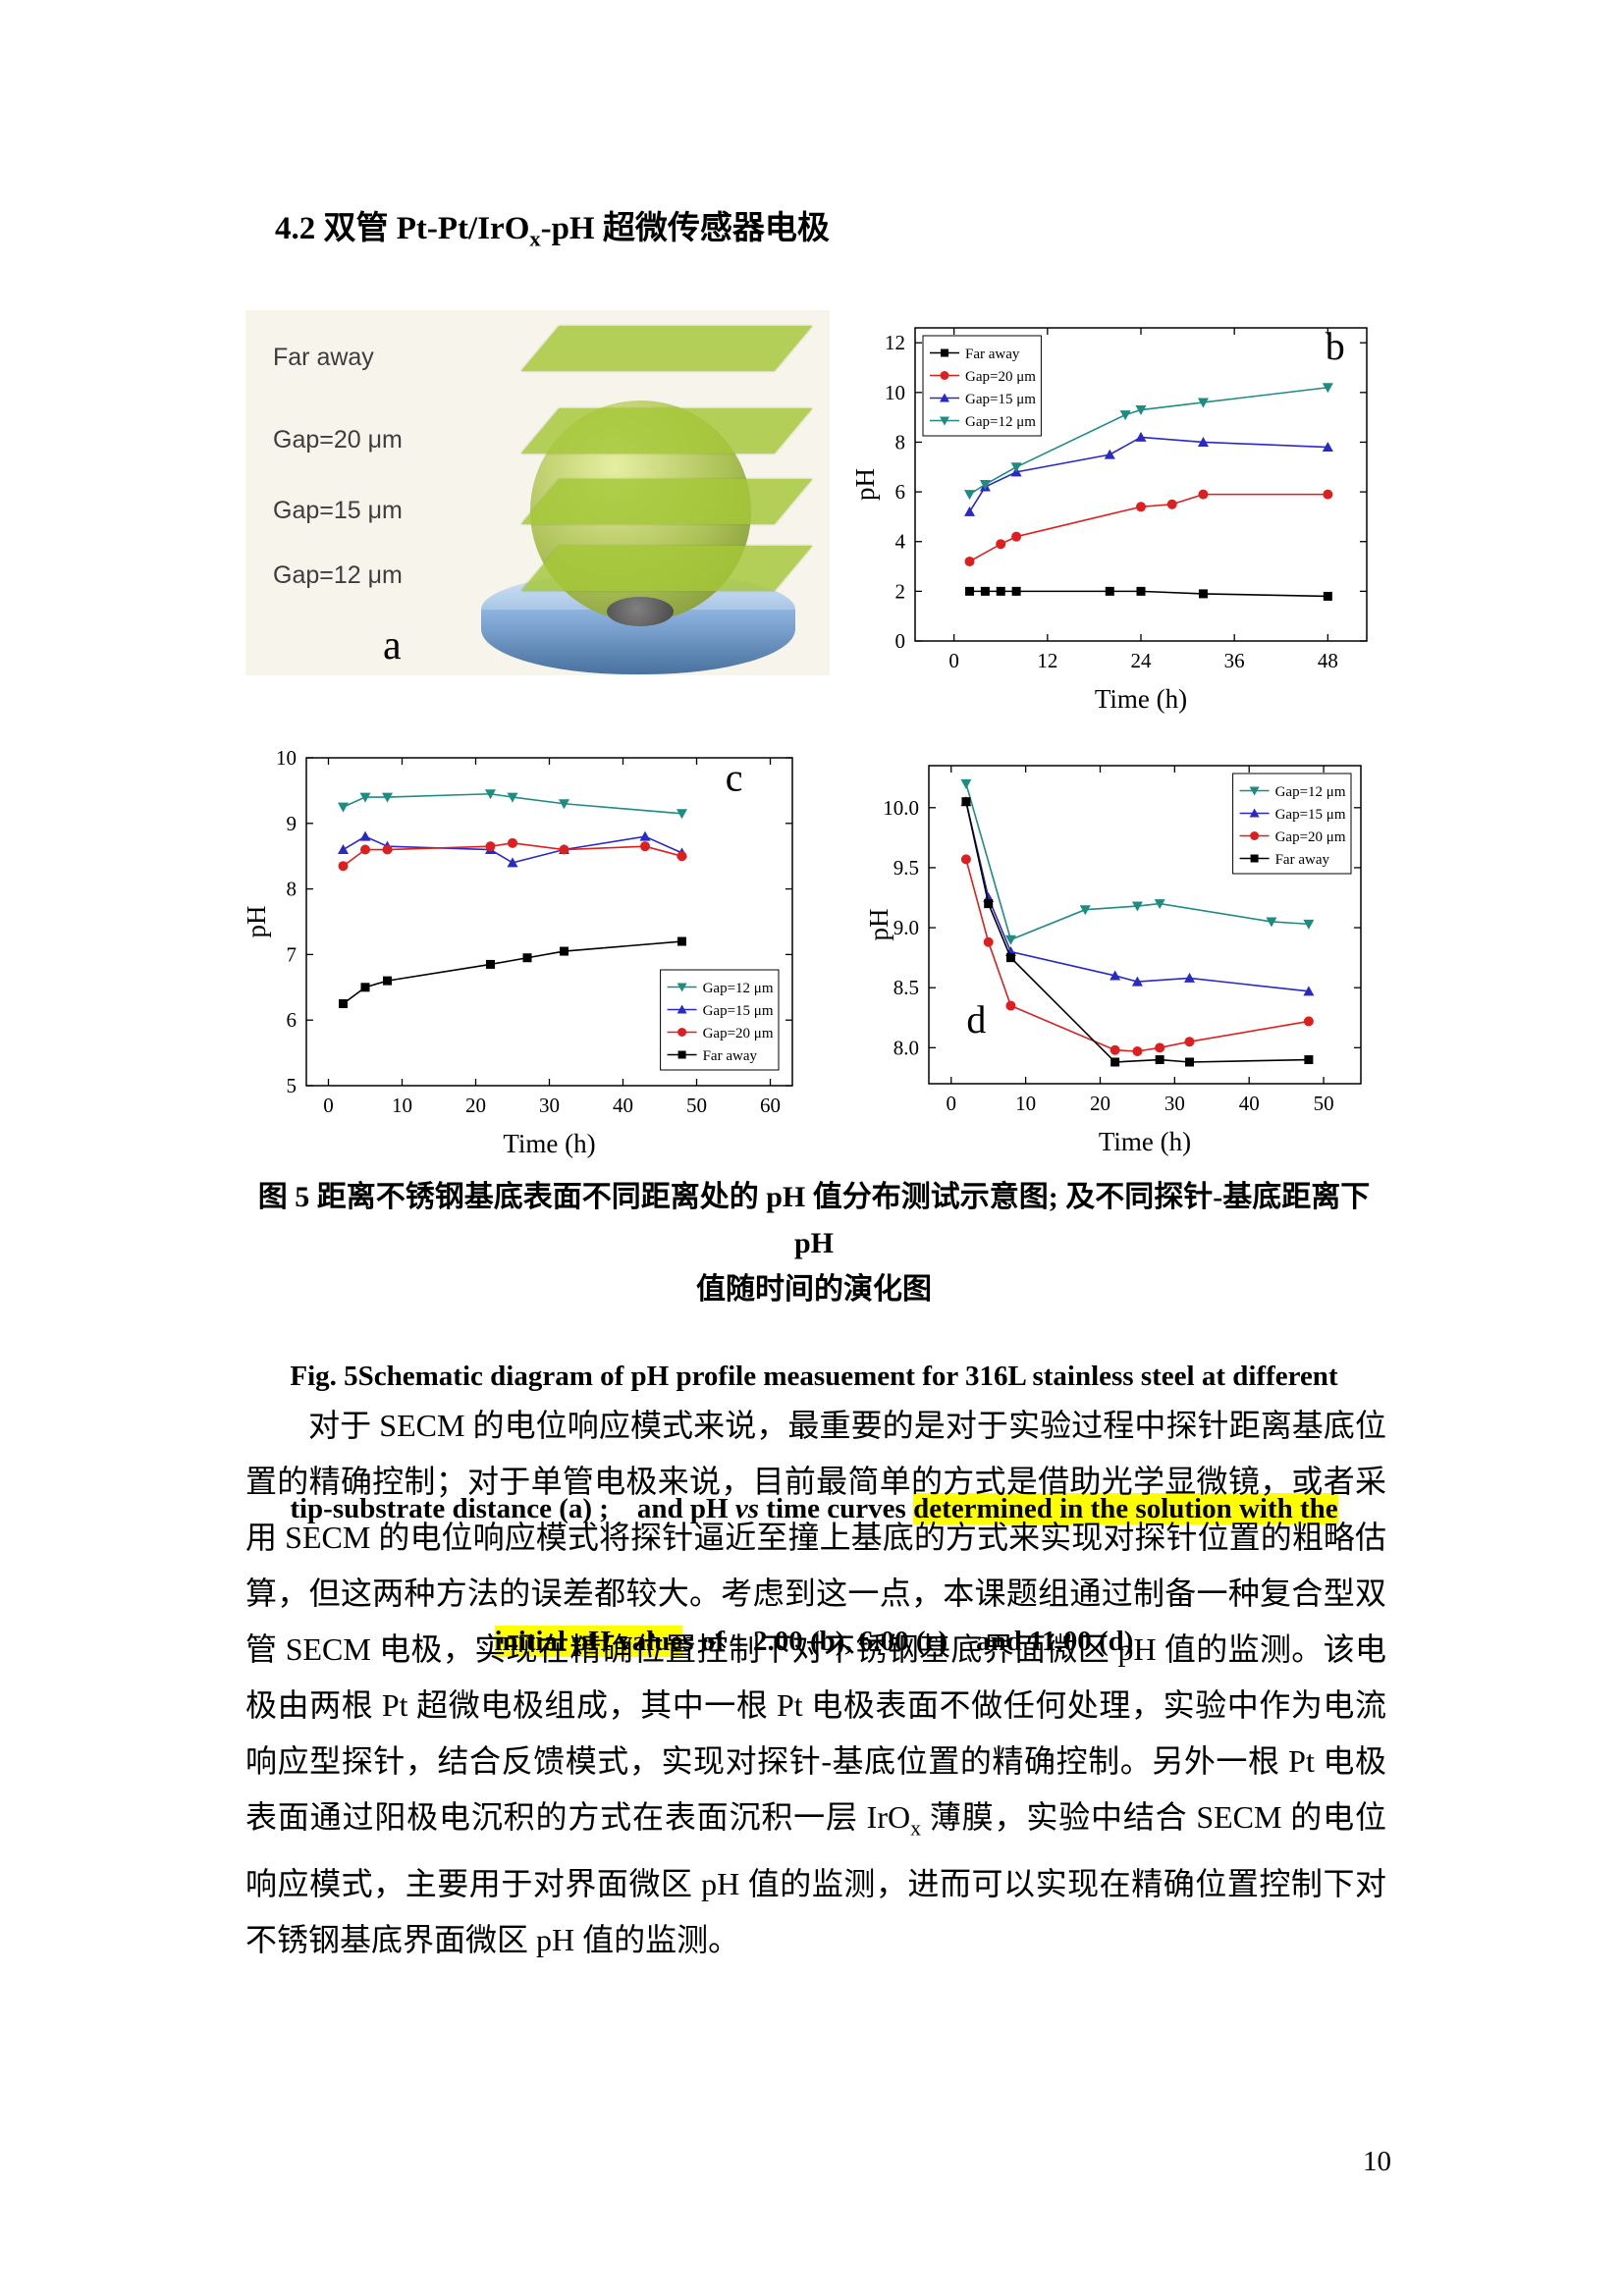 Image resolution: width=1624 pixels, height=2296 pixels. Describe the element at coordinates (836, 1508) in the screenshot. I see `caption-en-line2-text2: time curves` at that location.